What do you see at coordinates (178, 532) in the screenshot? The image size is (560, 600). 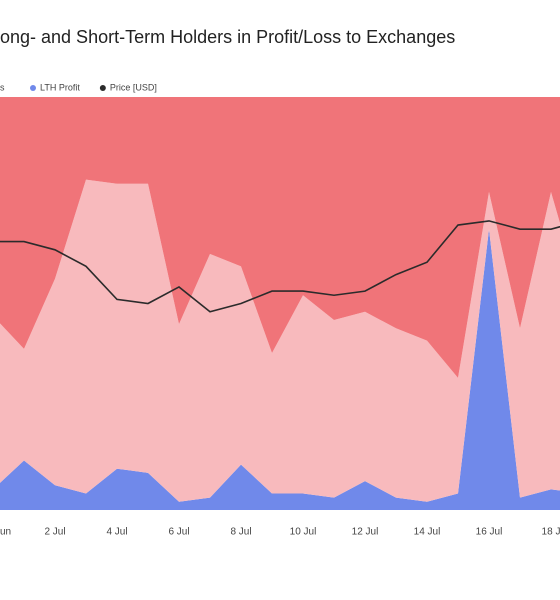 I see `x-tick-label: 6 Jul` at bounding box center [178, 532].